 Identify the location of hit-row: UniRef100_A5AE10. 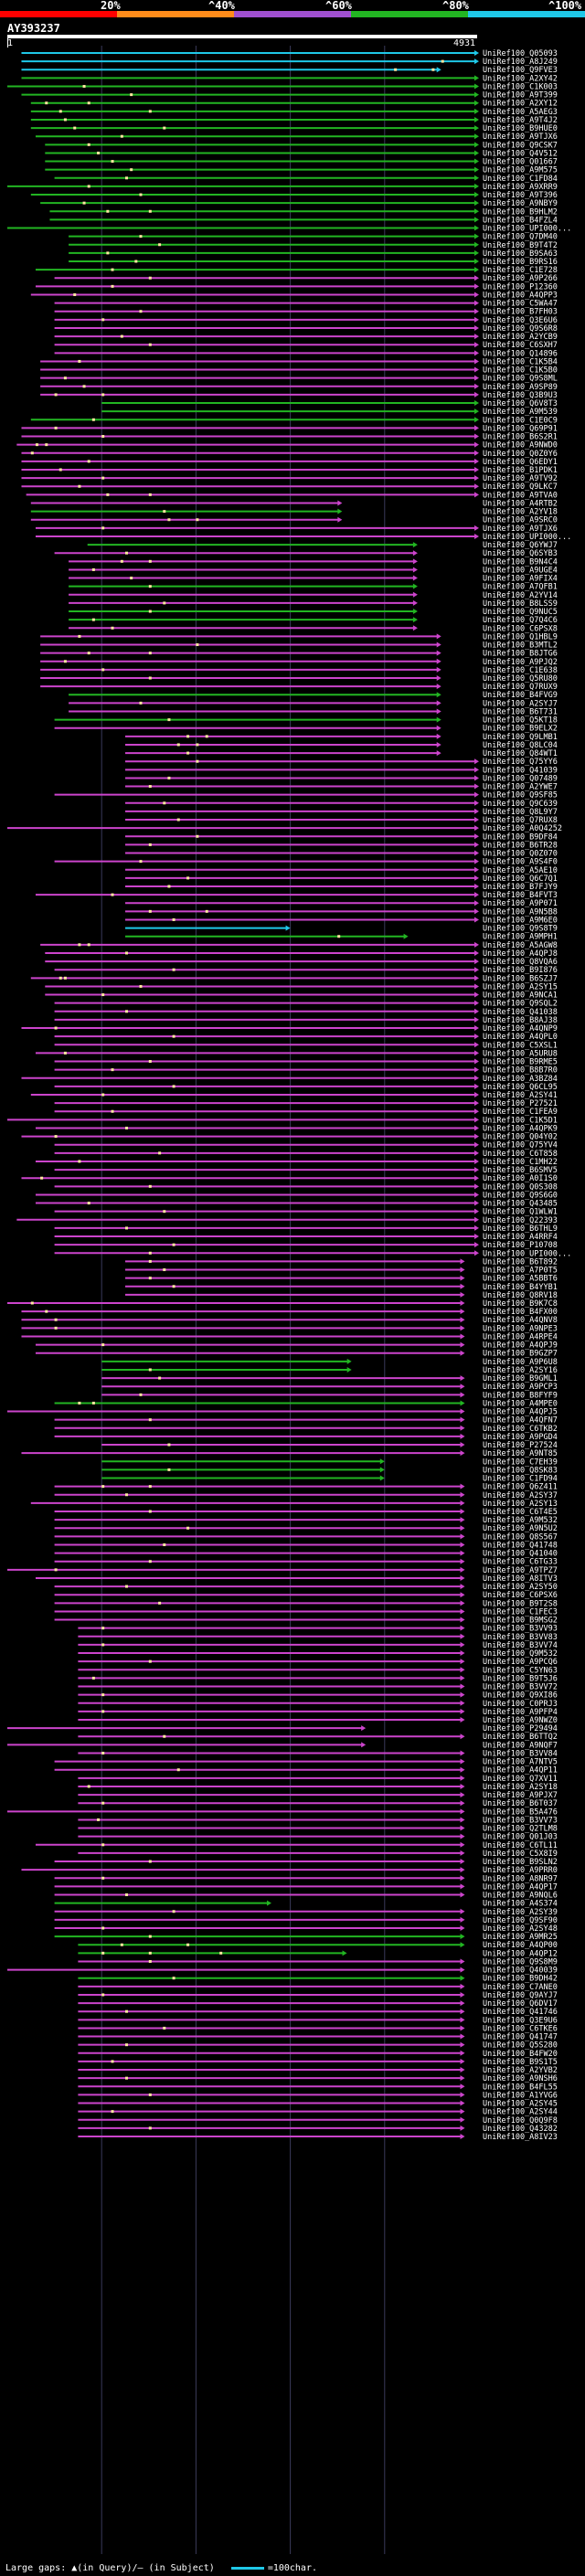
(342, 870).